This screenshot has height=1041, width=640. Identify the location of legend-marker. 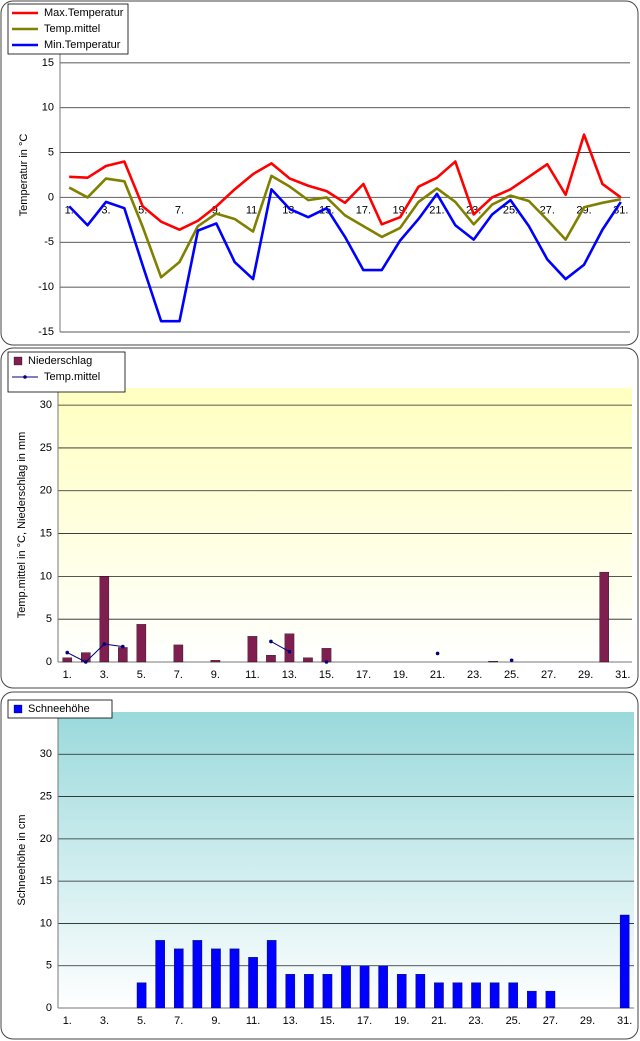
(25, 377).